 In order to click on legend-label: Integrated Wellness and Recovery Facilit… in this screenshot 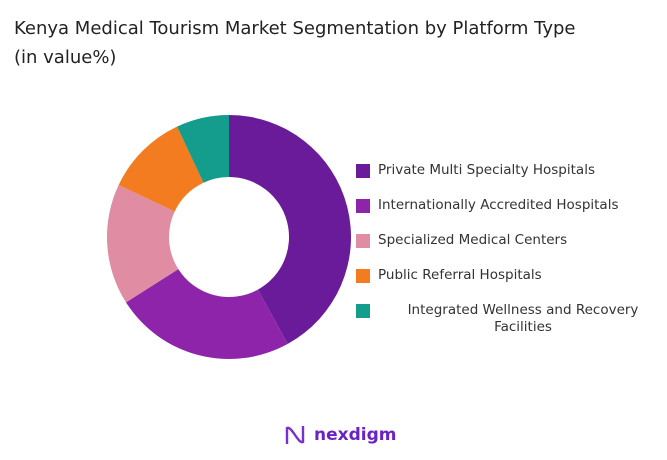, I will do `click(523, 318)`.